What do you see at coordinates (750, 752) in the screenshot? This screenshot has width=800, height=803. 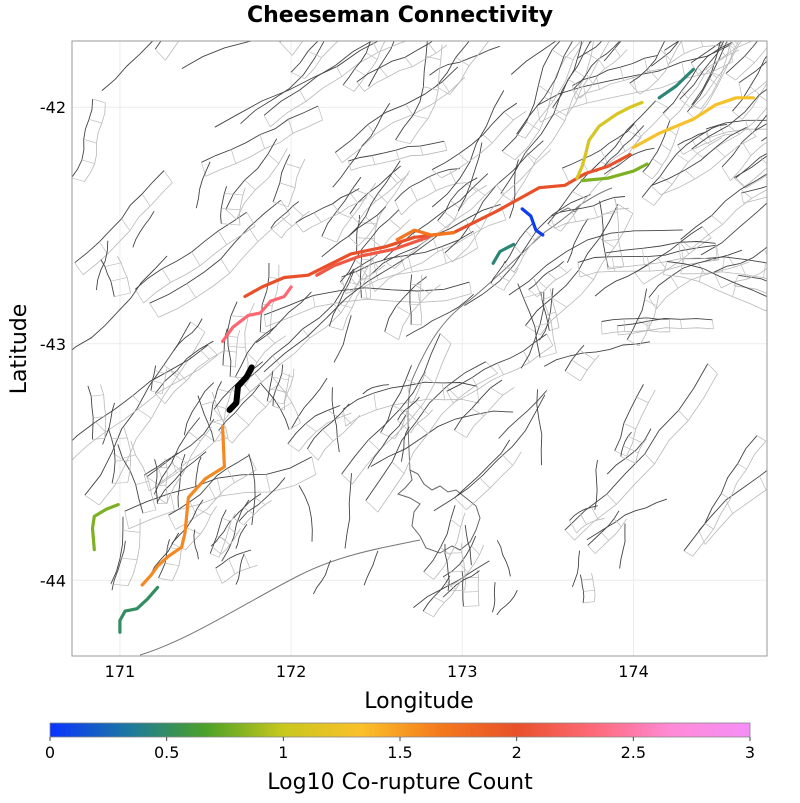 I see `colorbar-tick-label: 3` at bounding box center [750, 752].